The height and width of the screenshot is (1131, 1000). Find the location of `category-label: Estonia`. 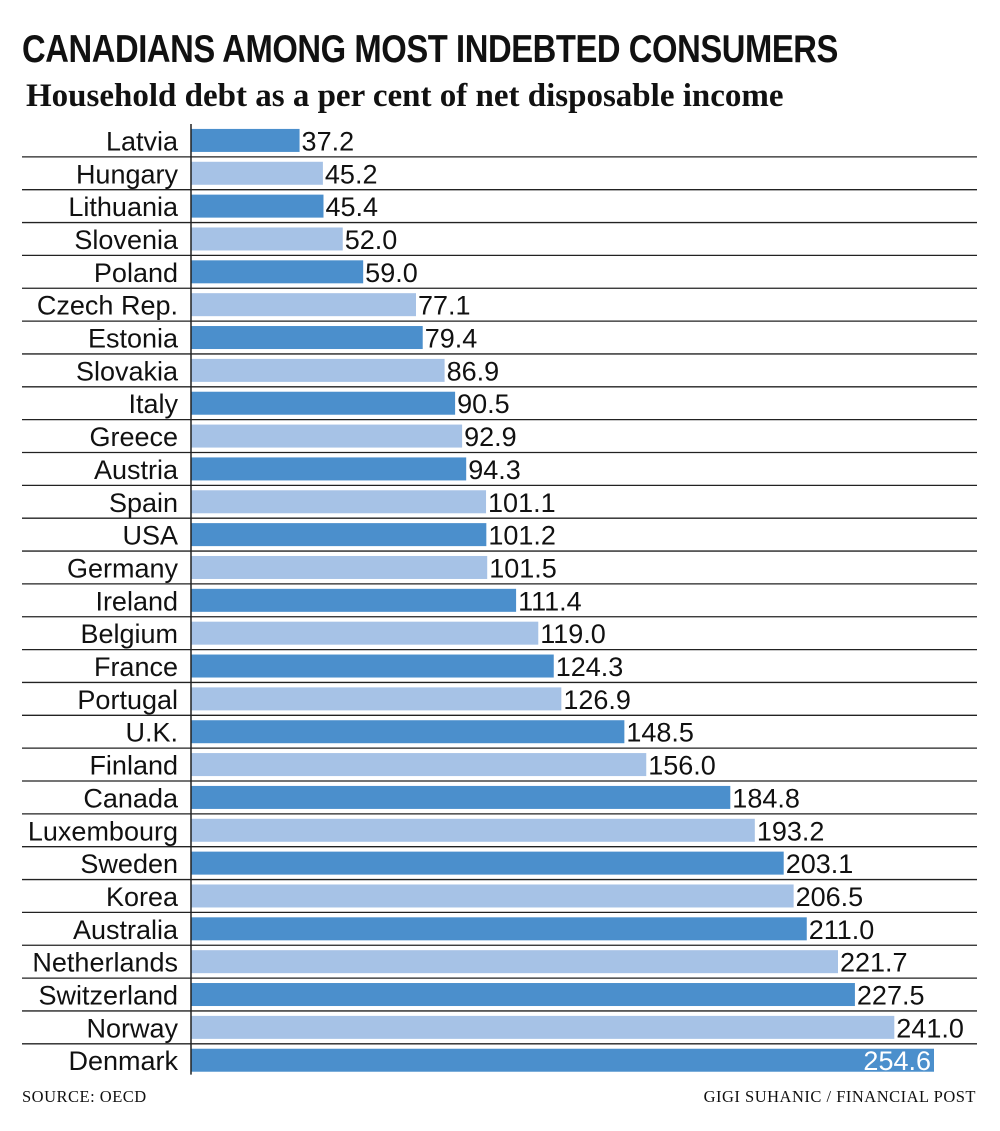

category-label: Estonia is located at coordinates (133, 339).